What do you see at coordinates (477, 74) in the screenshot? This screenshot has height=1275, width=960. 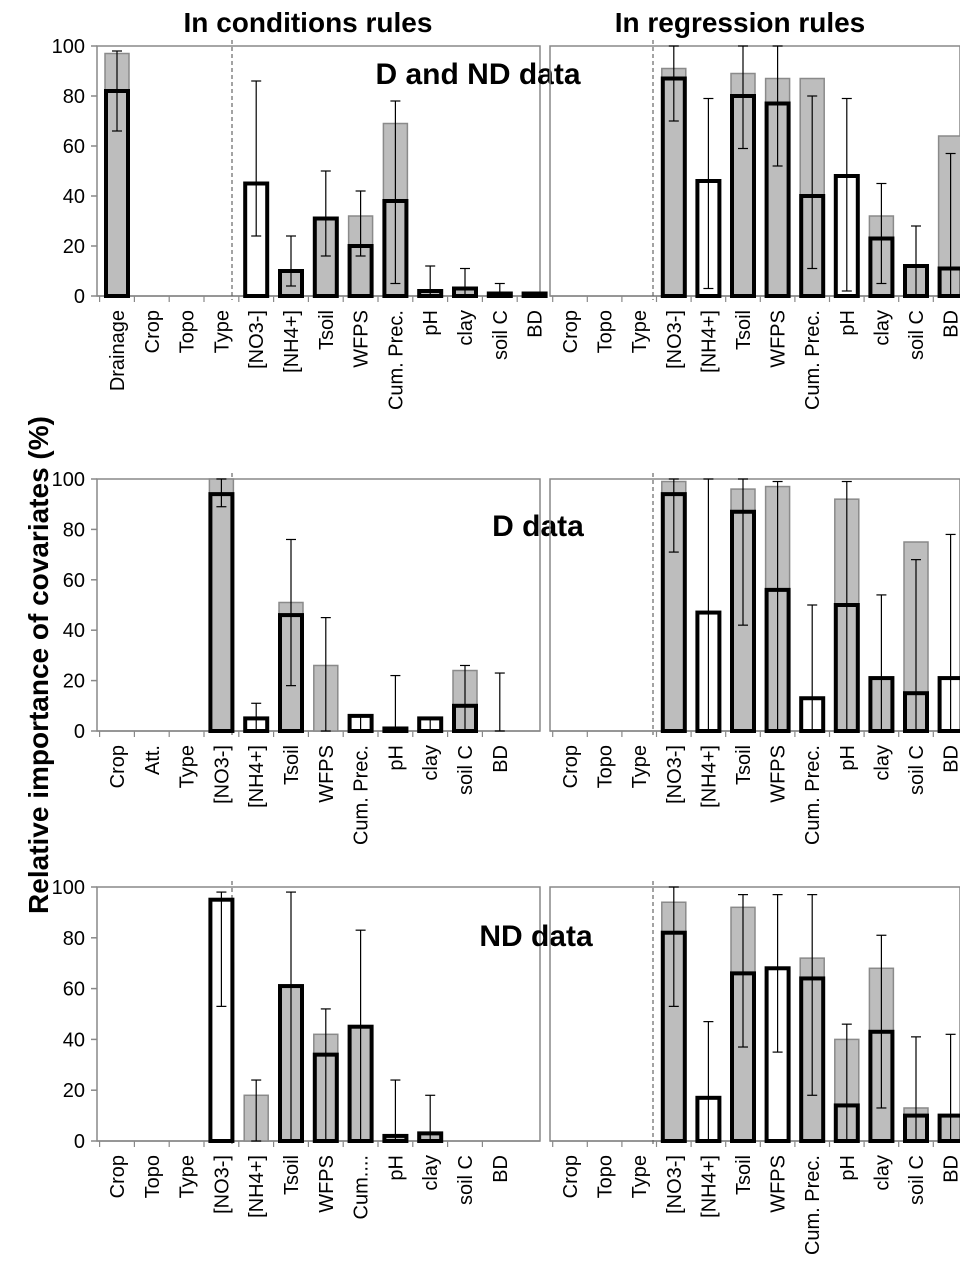 I see `panel-title: D and ND data` at bounding box center [477, 74].